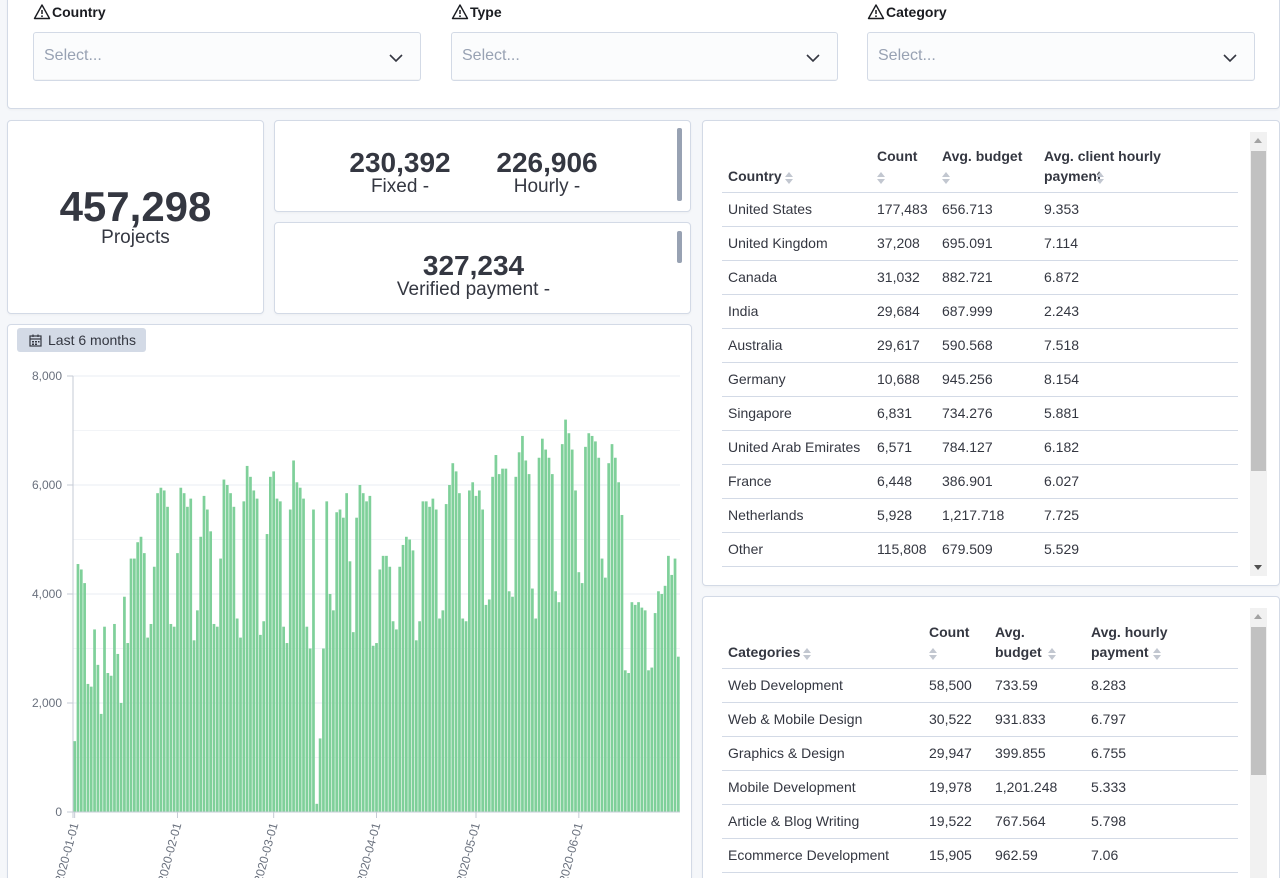  What do you see at coordinates (956, 719) in the screenshot?
I see `table-cell: 30,522` at bounding box center [956, 719].